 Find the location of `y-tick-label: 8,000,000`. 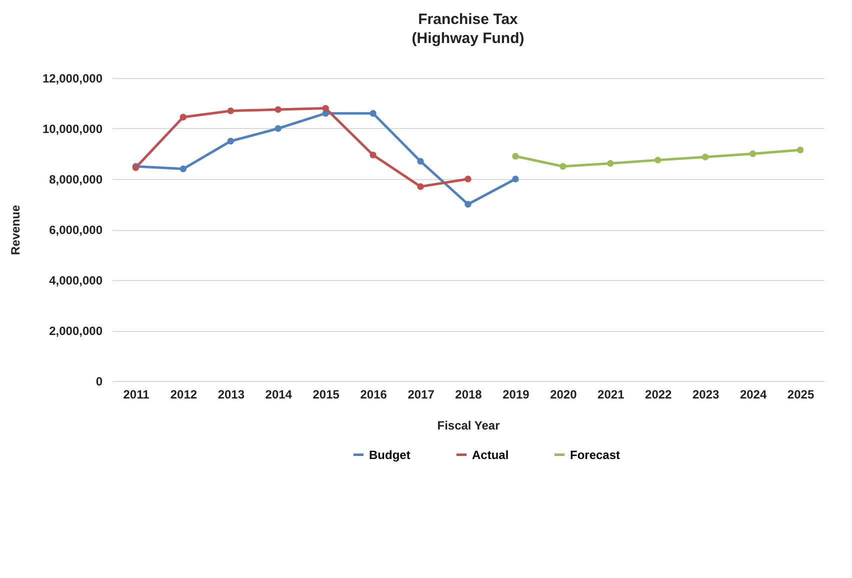

y-tick-label: 8,000,000 is located at coordinates (76, 179).